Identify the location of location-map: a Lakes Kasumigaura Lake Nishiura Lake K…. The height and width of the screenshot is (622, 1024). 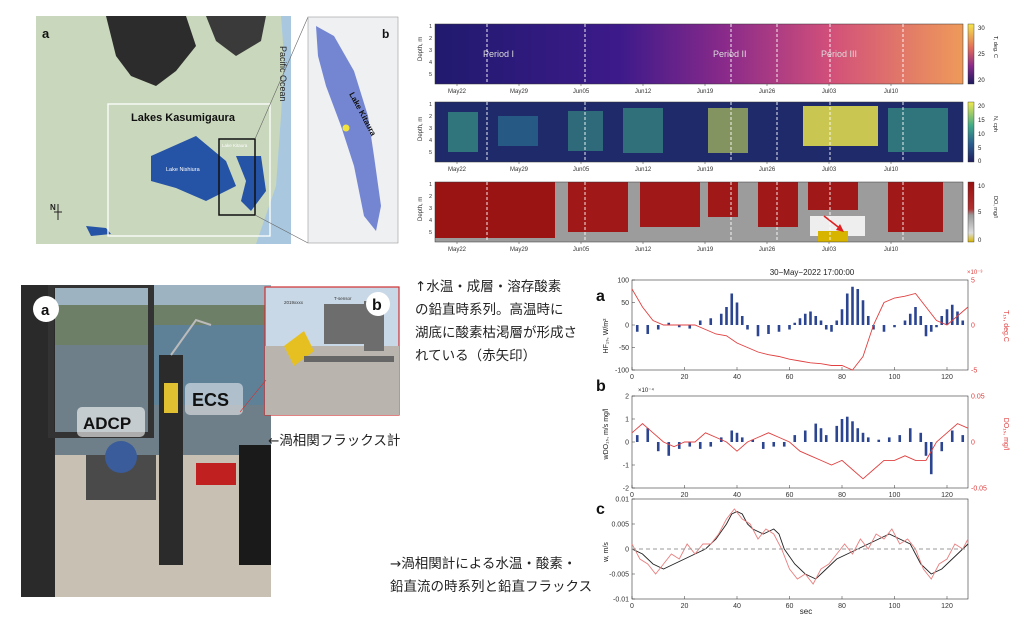
(217, 130).